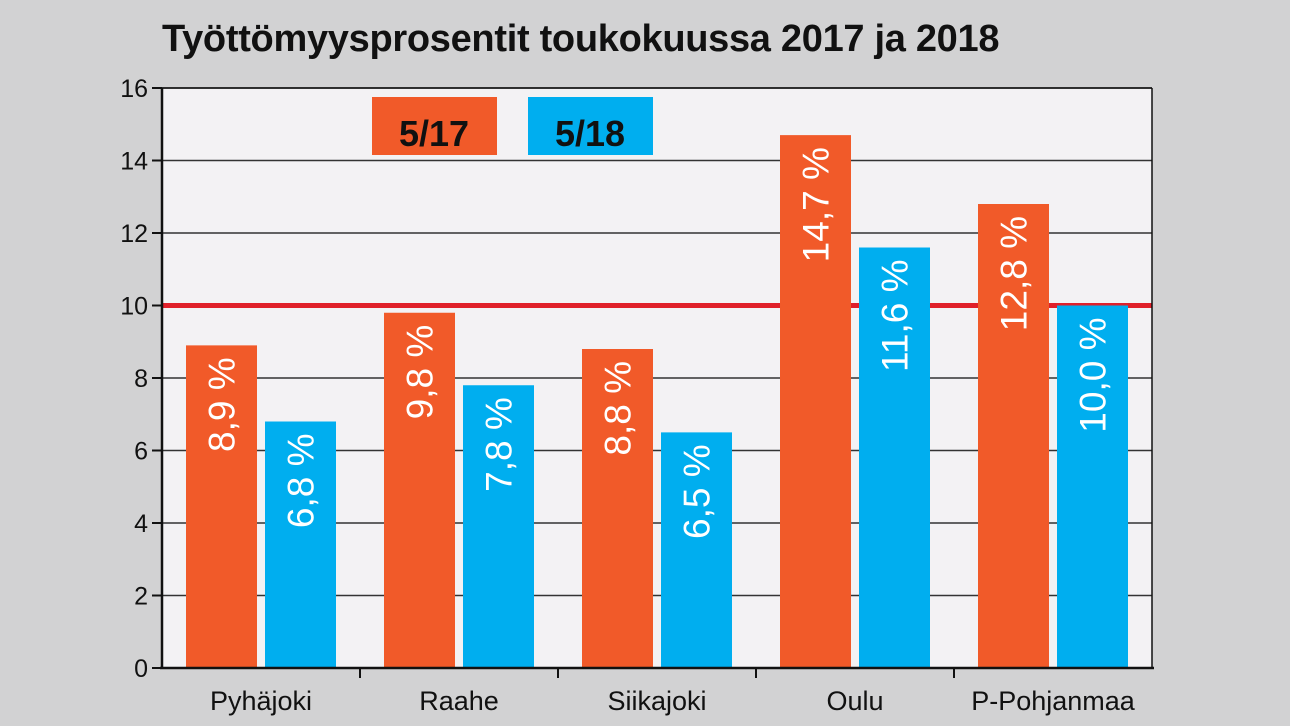 Image resolution: width=1290 pixels, height=726 pixels. Describe the element at coordinates (141, 597) in the screenshot. I see `y-tick-label: 2` at that location.